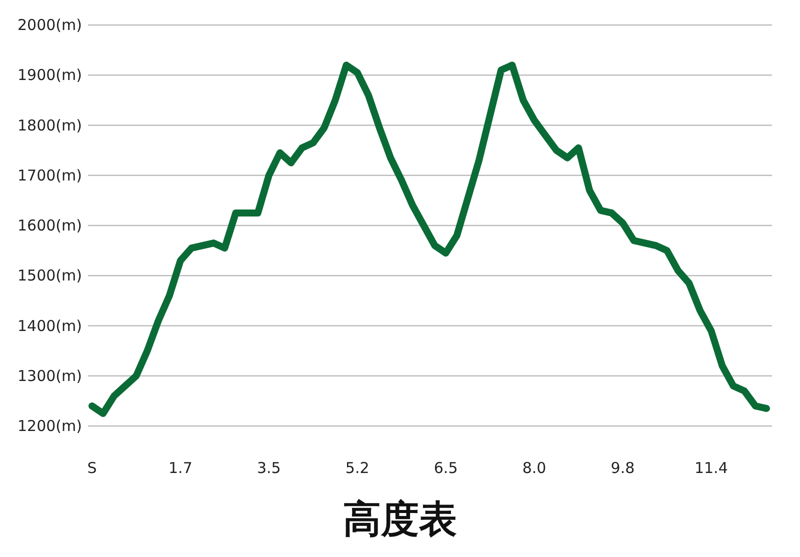  I want to click on y-tick-label: 1400(m), so click(50, 325).